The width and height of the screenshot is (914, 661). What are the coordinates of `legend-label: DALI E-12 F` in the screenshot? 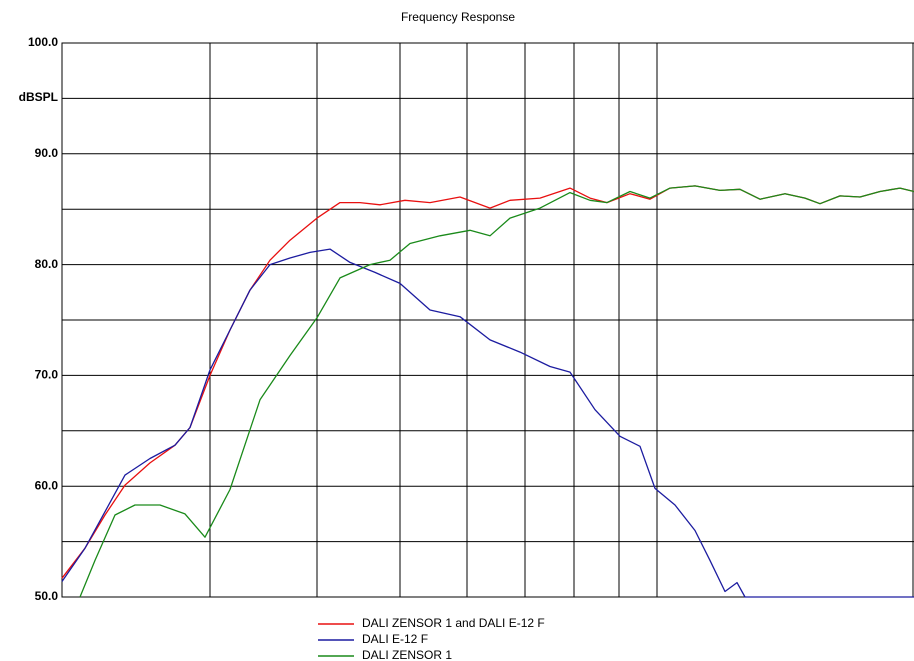 It's located at (395, 639).